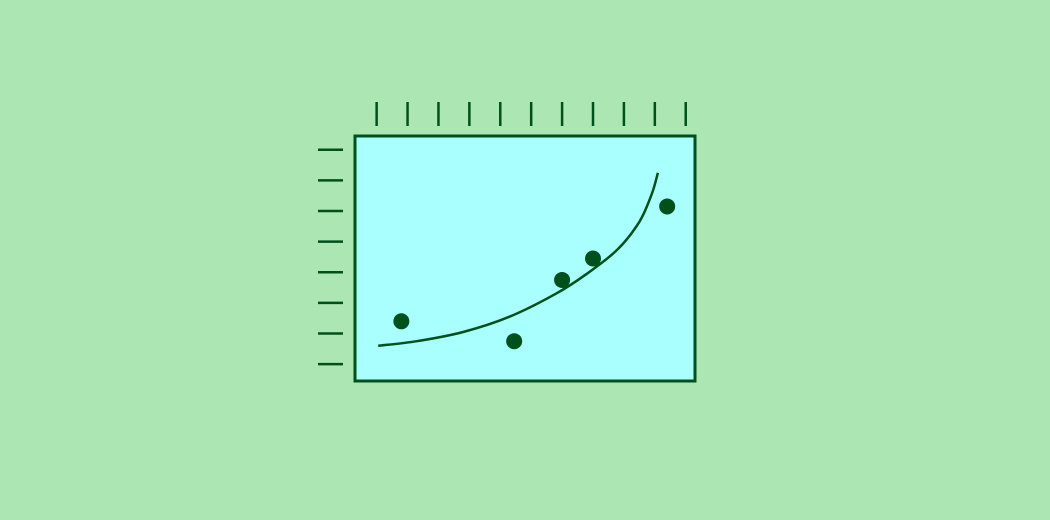  What do you see at coordinates (534, 274) in the screenshot?
I see `data-points` at bounding box center [534, 274].